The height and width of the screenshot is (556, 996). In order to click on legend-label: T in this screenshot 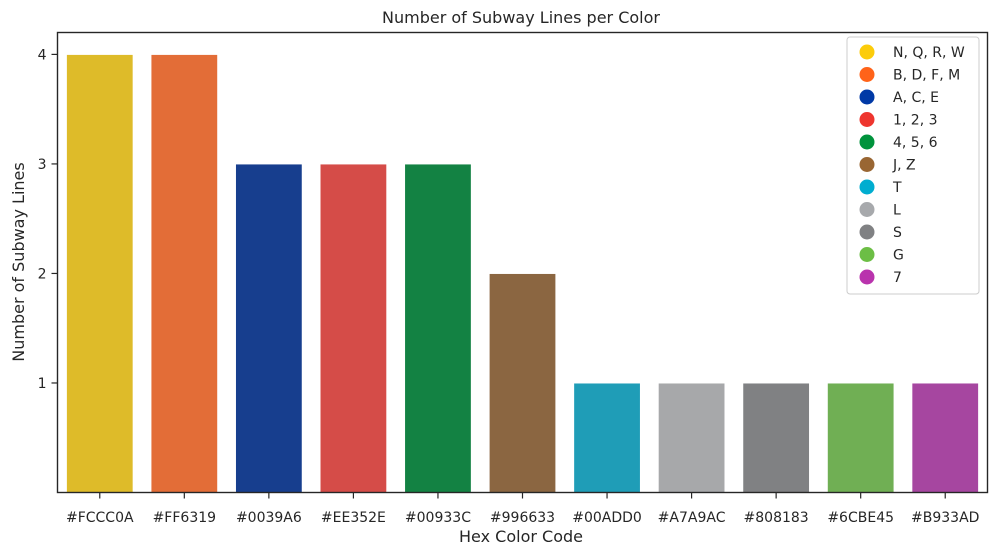, I will do `click(897, 188)`.